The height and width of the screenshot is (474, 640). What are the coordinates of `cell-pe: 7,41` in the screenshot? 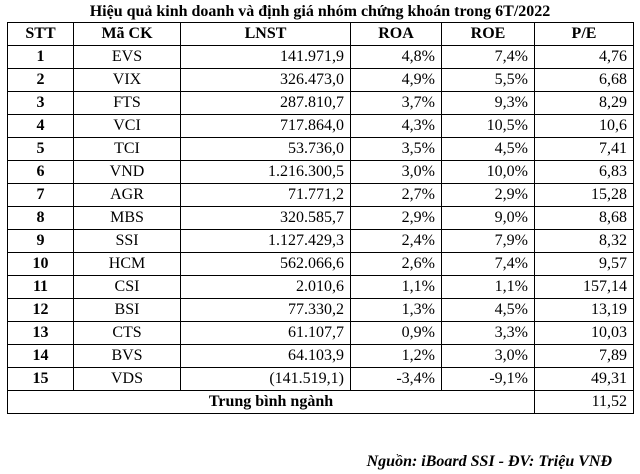 It's located at (584, 149).